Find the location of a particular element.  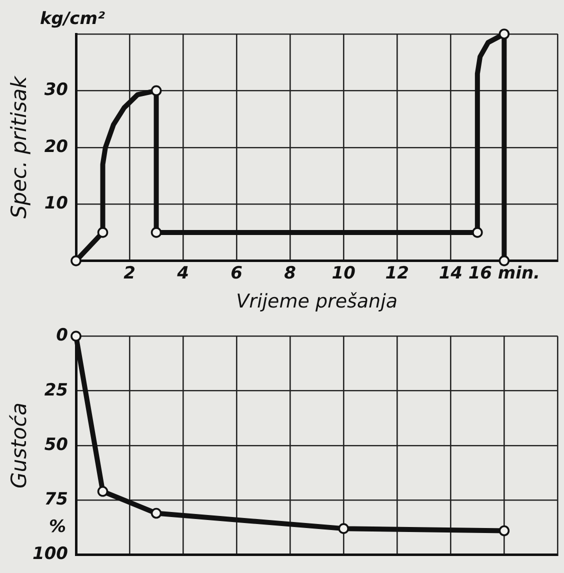

x-axis-title: Vrijeme prešanja is located at coordinates (317, 301).